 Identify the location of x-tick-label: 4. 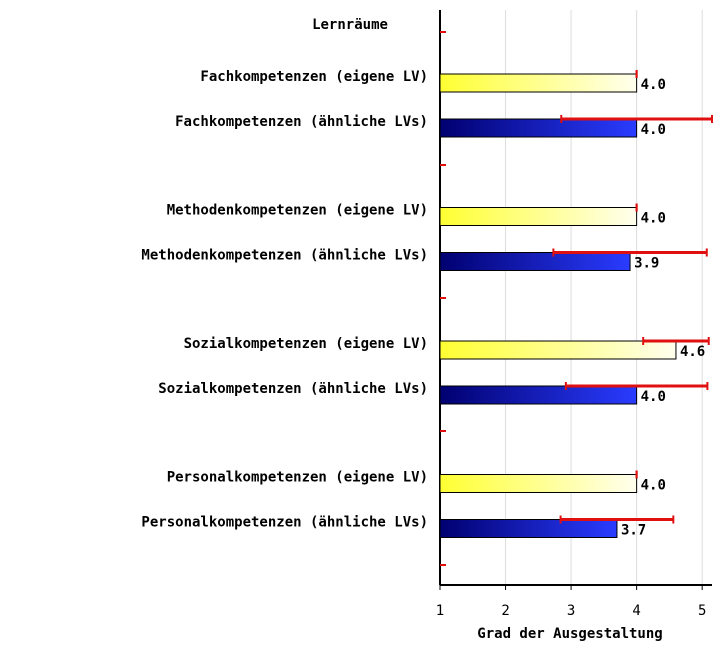
(636, 611).